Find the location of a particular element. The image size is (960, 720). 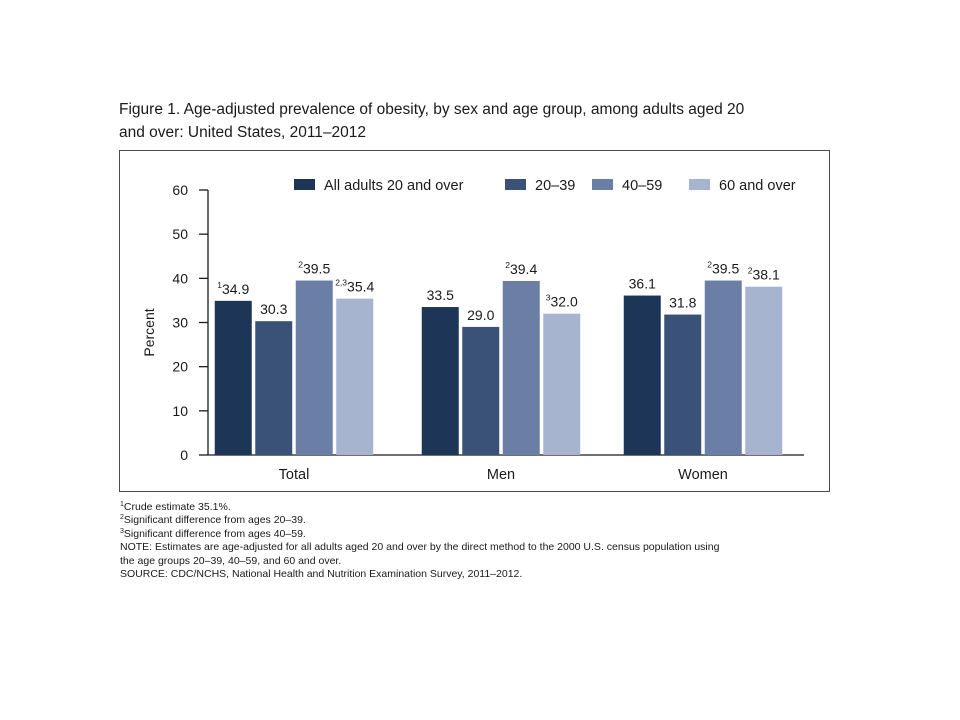

bar-value-label: 332.0 is located at coordinates (562, 301).